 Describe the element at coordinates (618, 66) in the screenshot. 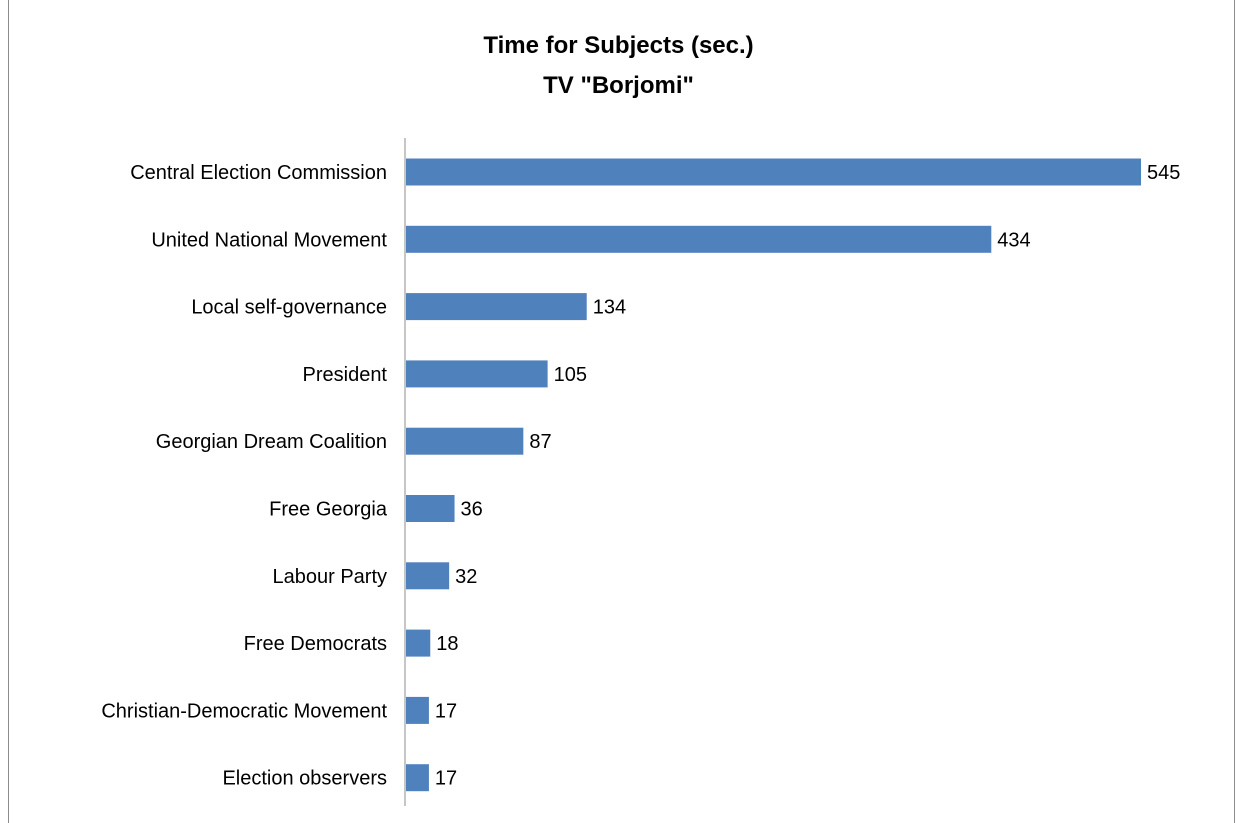

I see `chart-title-block: Time for Subjects (sec.) TV "Borjomi"` at that location.